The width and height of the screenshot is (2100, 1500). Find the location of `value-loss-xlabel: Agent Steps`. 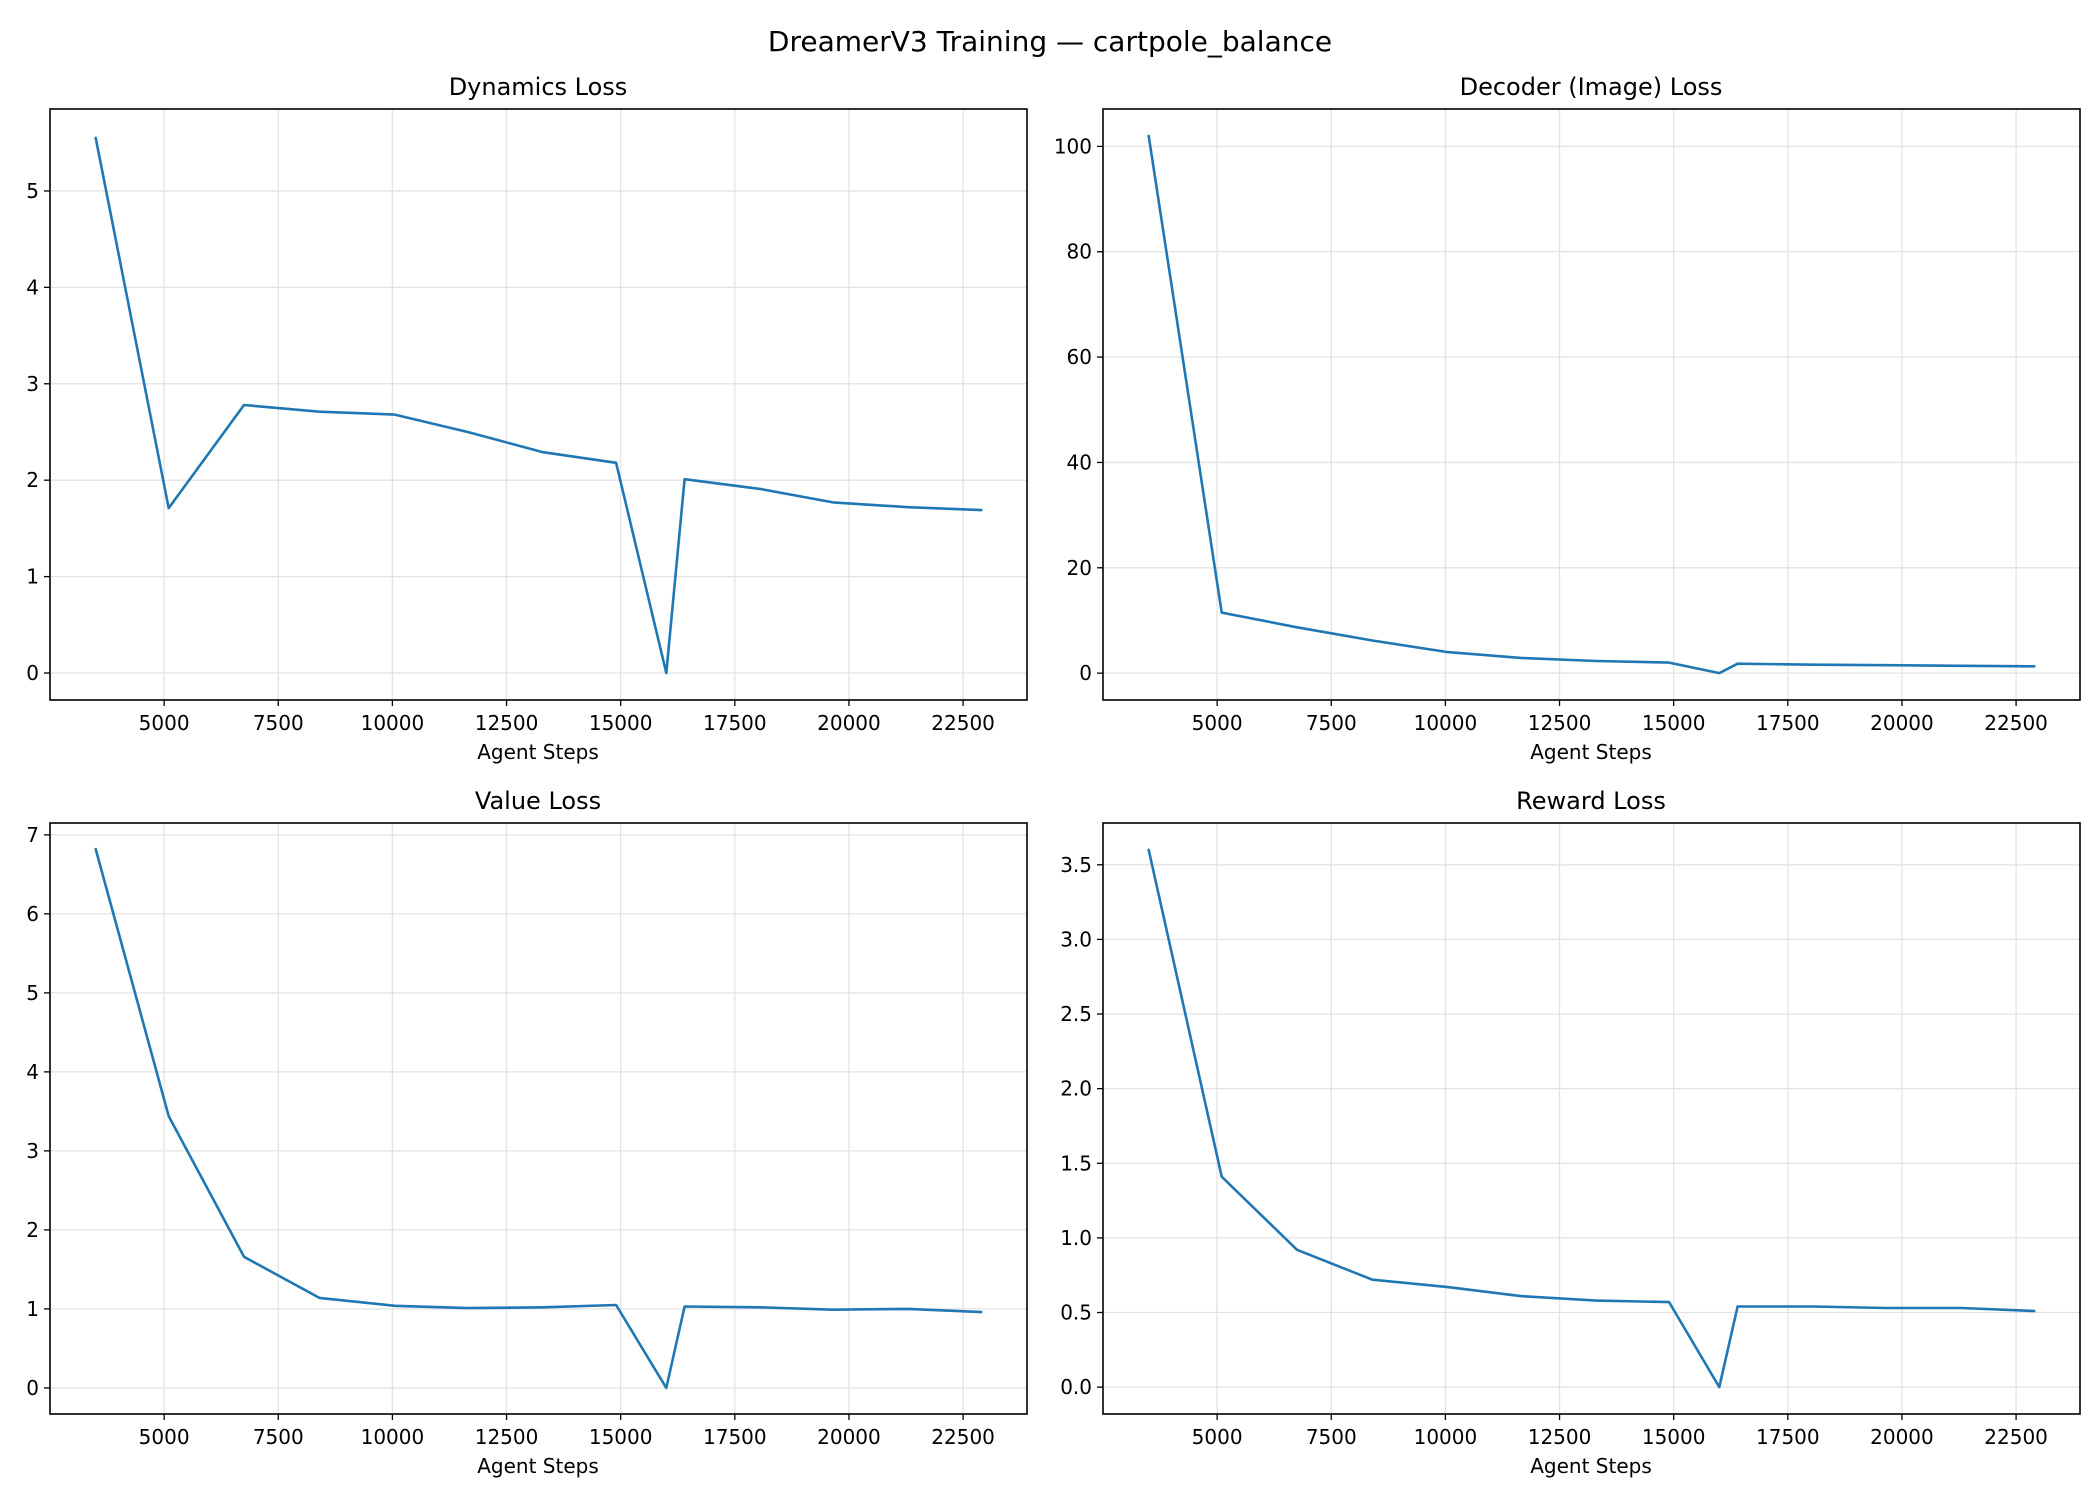

value-loss-xlabel: Agent Steps is located at coordinates (538, 1466).